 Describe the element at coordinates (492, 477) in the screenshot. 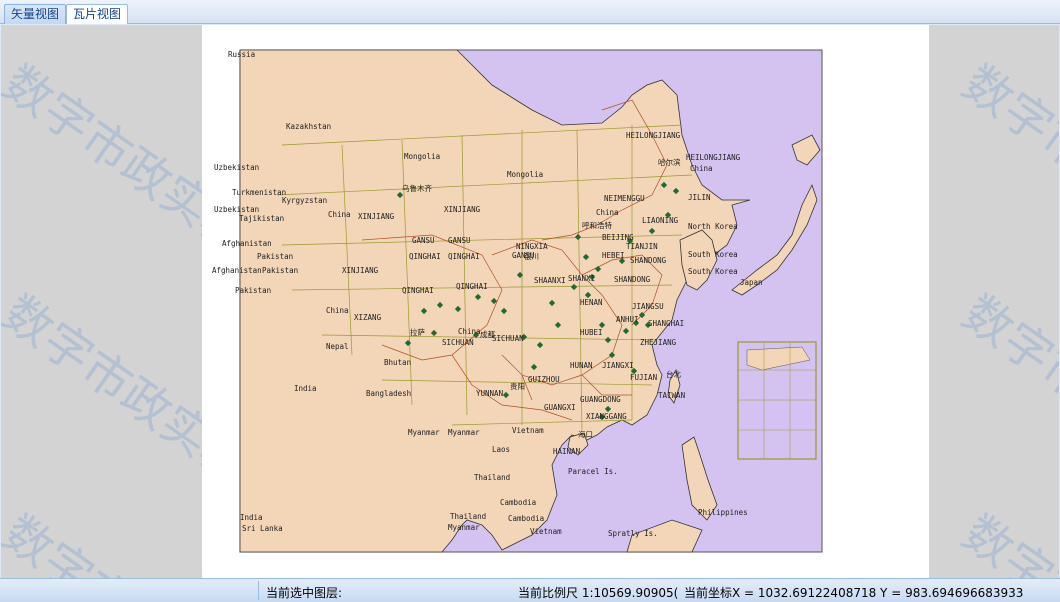

I see `map-label-thailand: Thailand` at that location.